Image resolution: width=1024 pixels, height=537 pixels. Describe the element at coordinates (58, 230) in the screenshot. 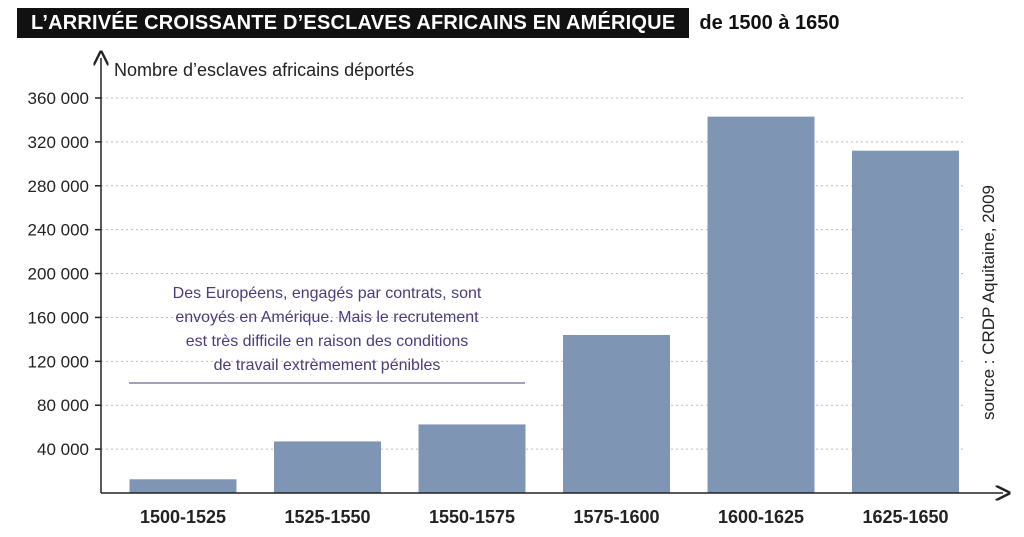

I see `y-tick-label: 240 000` at that location.